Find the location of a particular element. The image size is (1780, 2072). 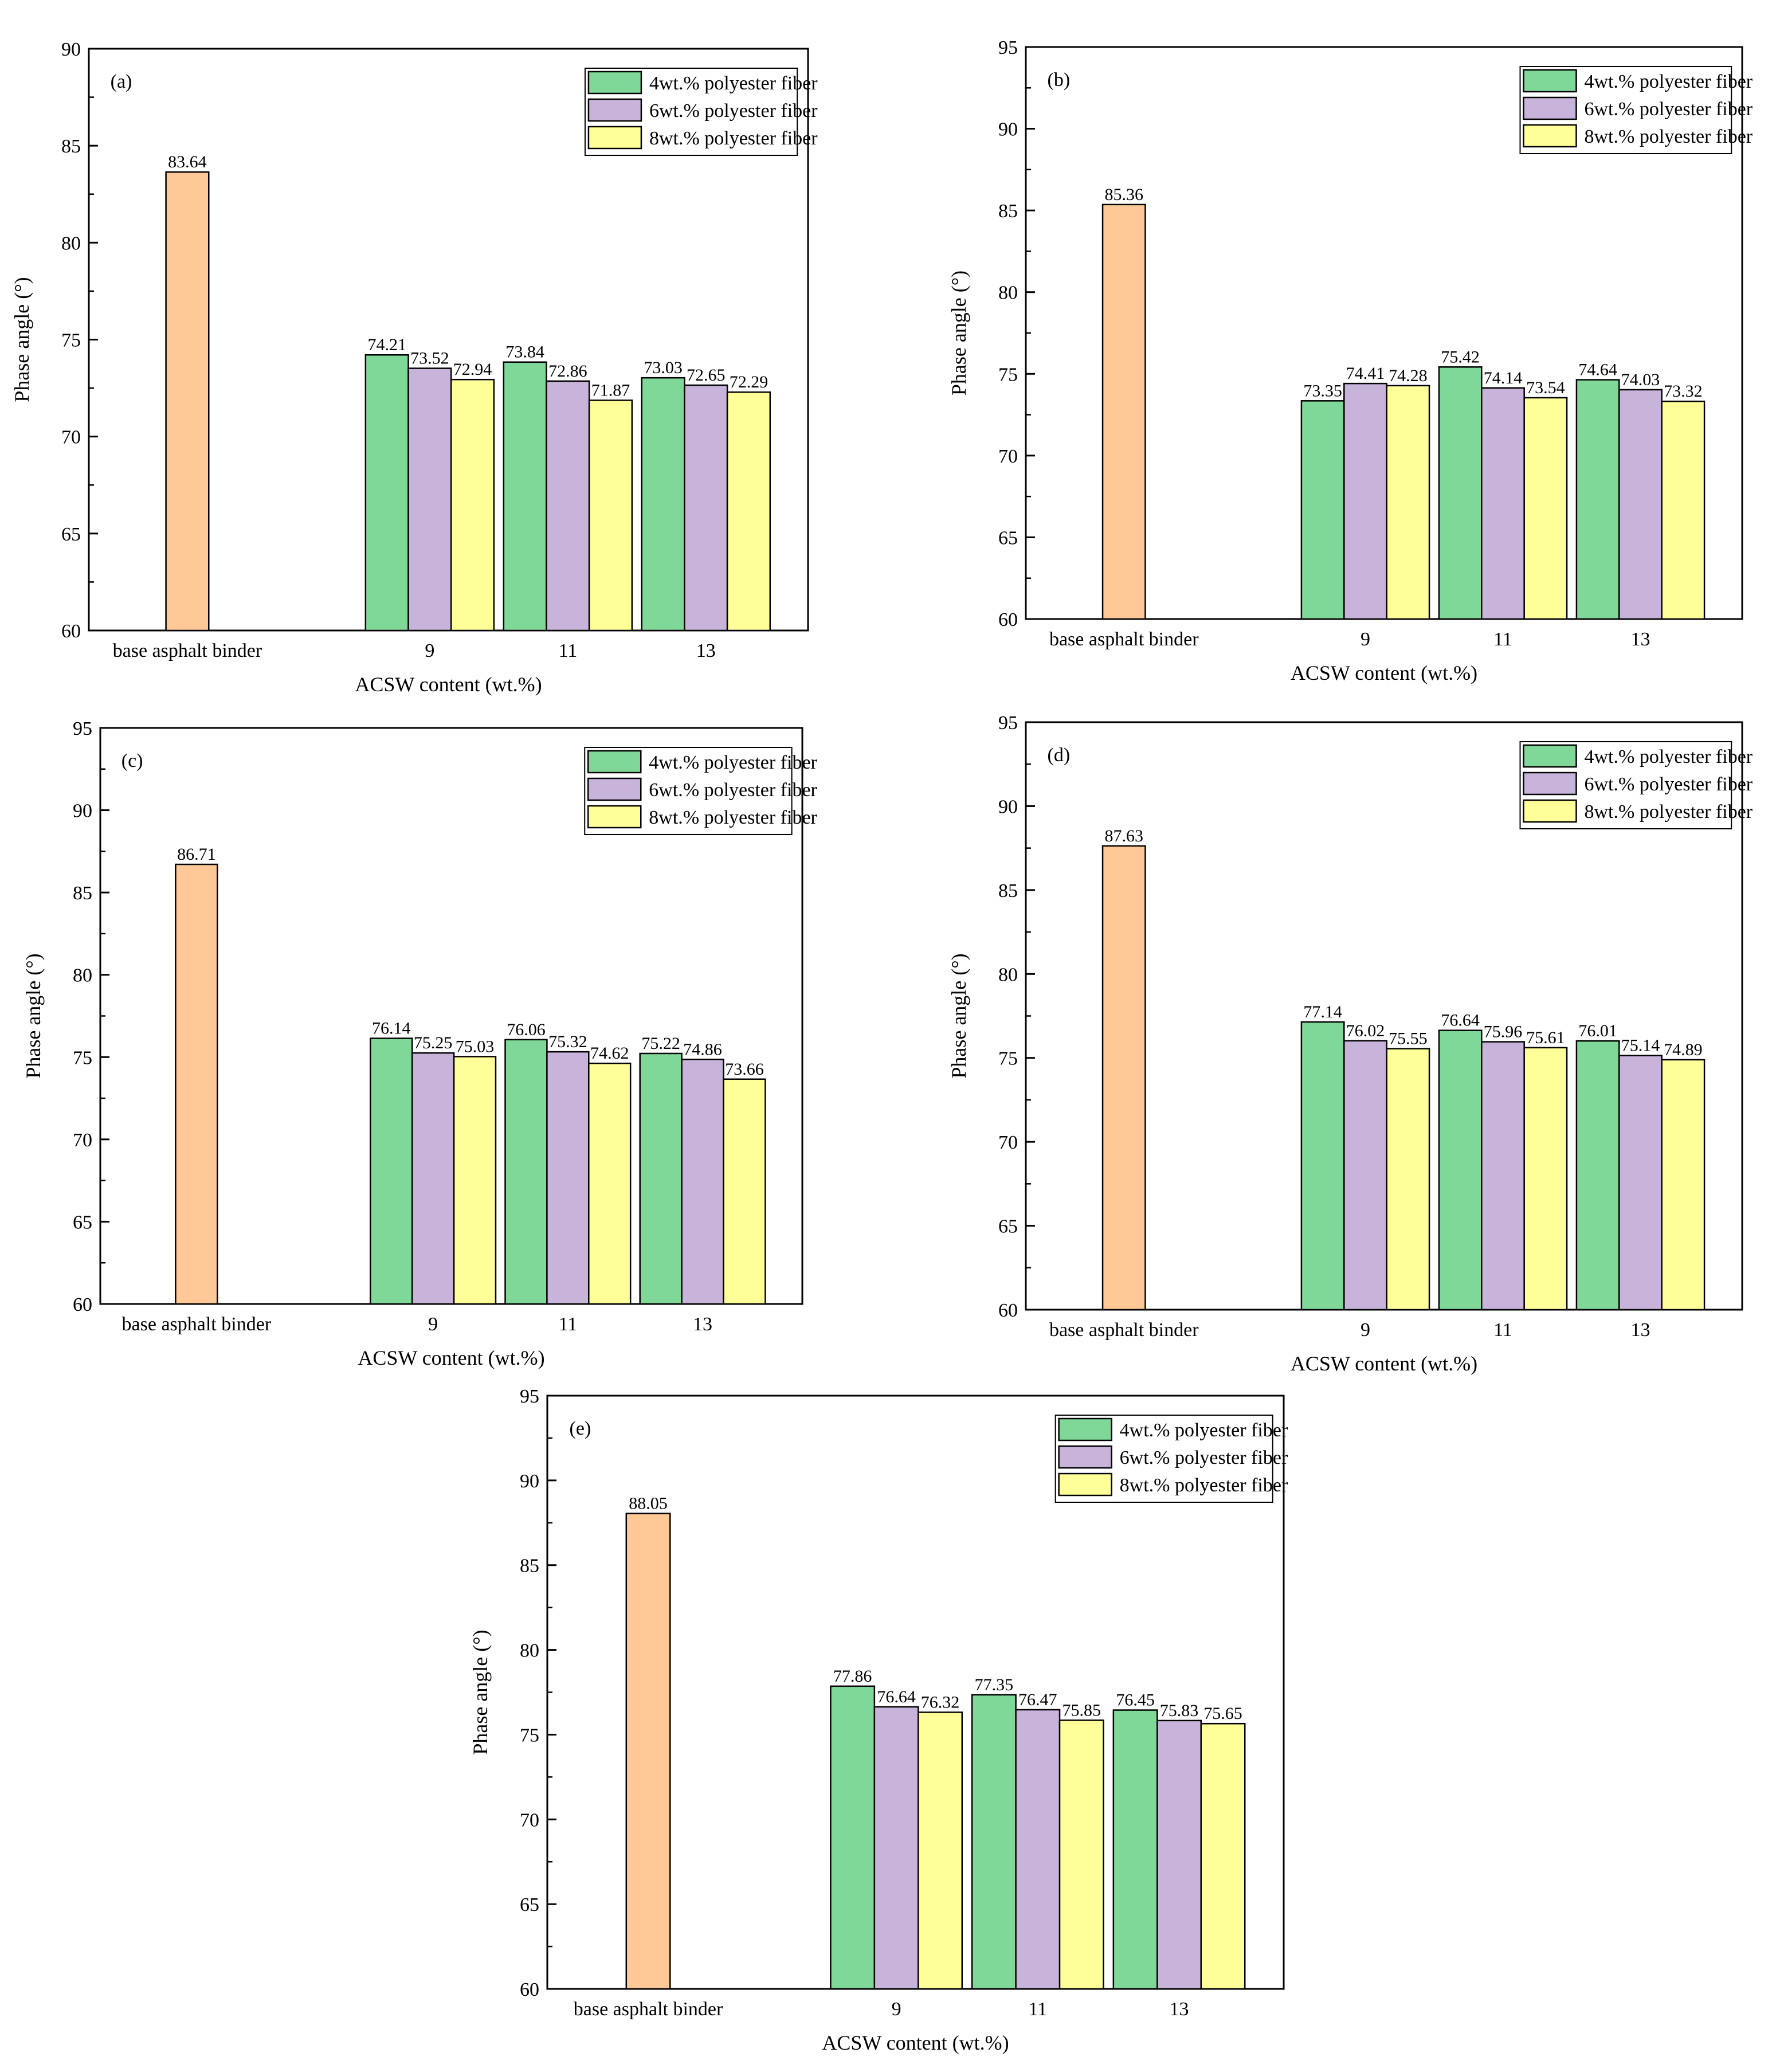

data-label: 74.86 is located at coordinates (703, 1049).